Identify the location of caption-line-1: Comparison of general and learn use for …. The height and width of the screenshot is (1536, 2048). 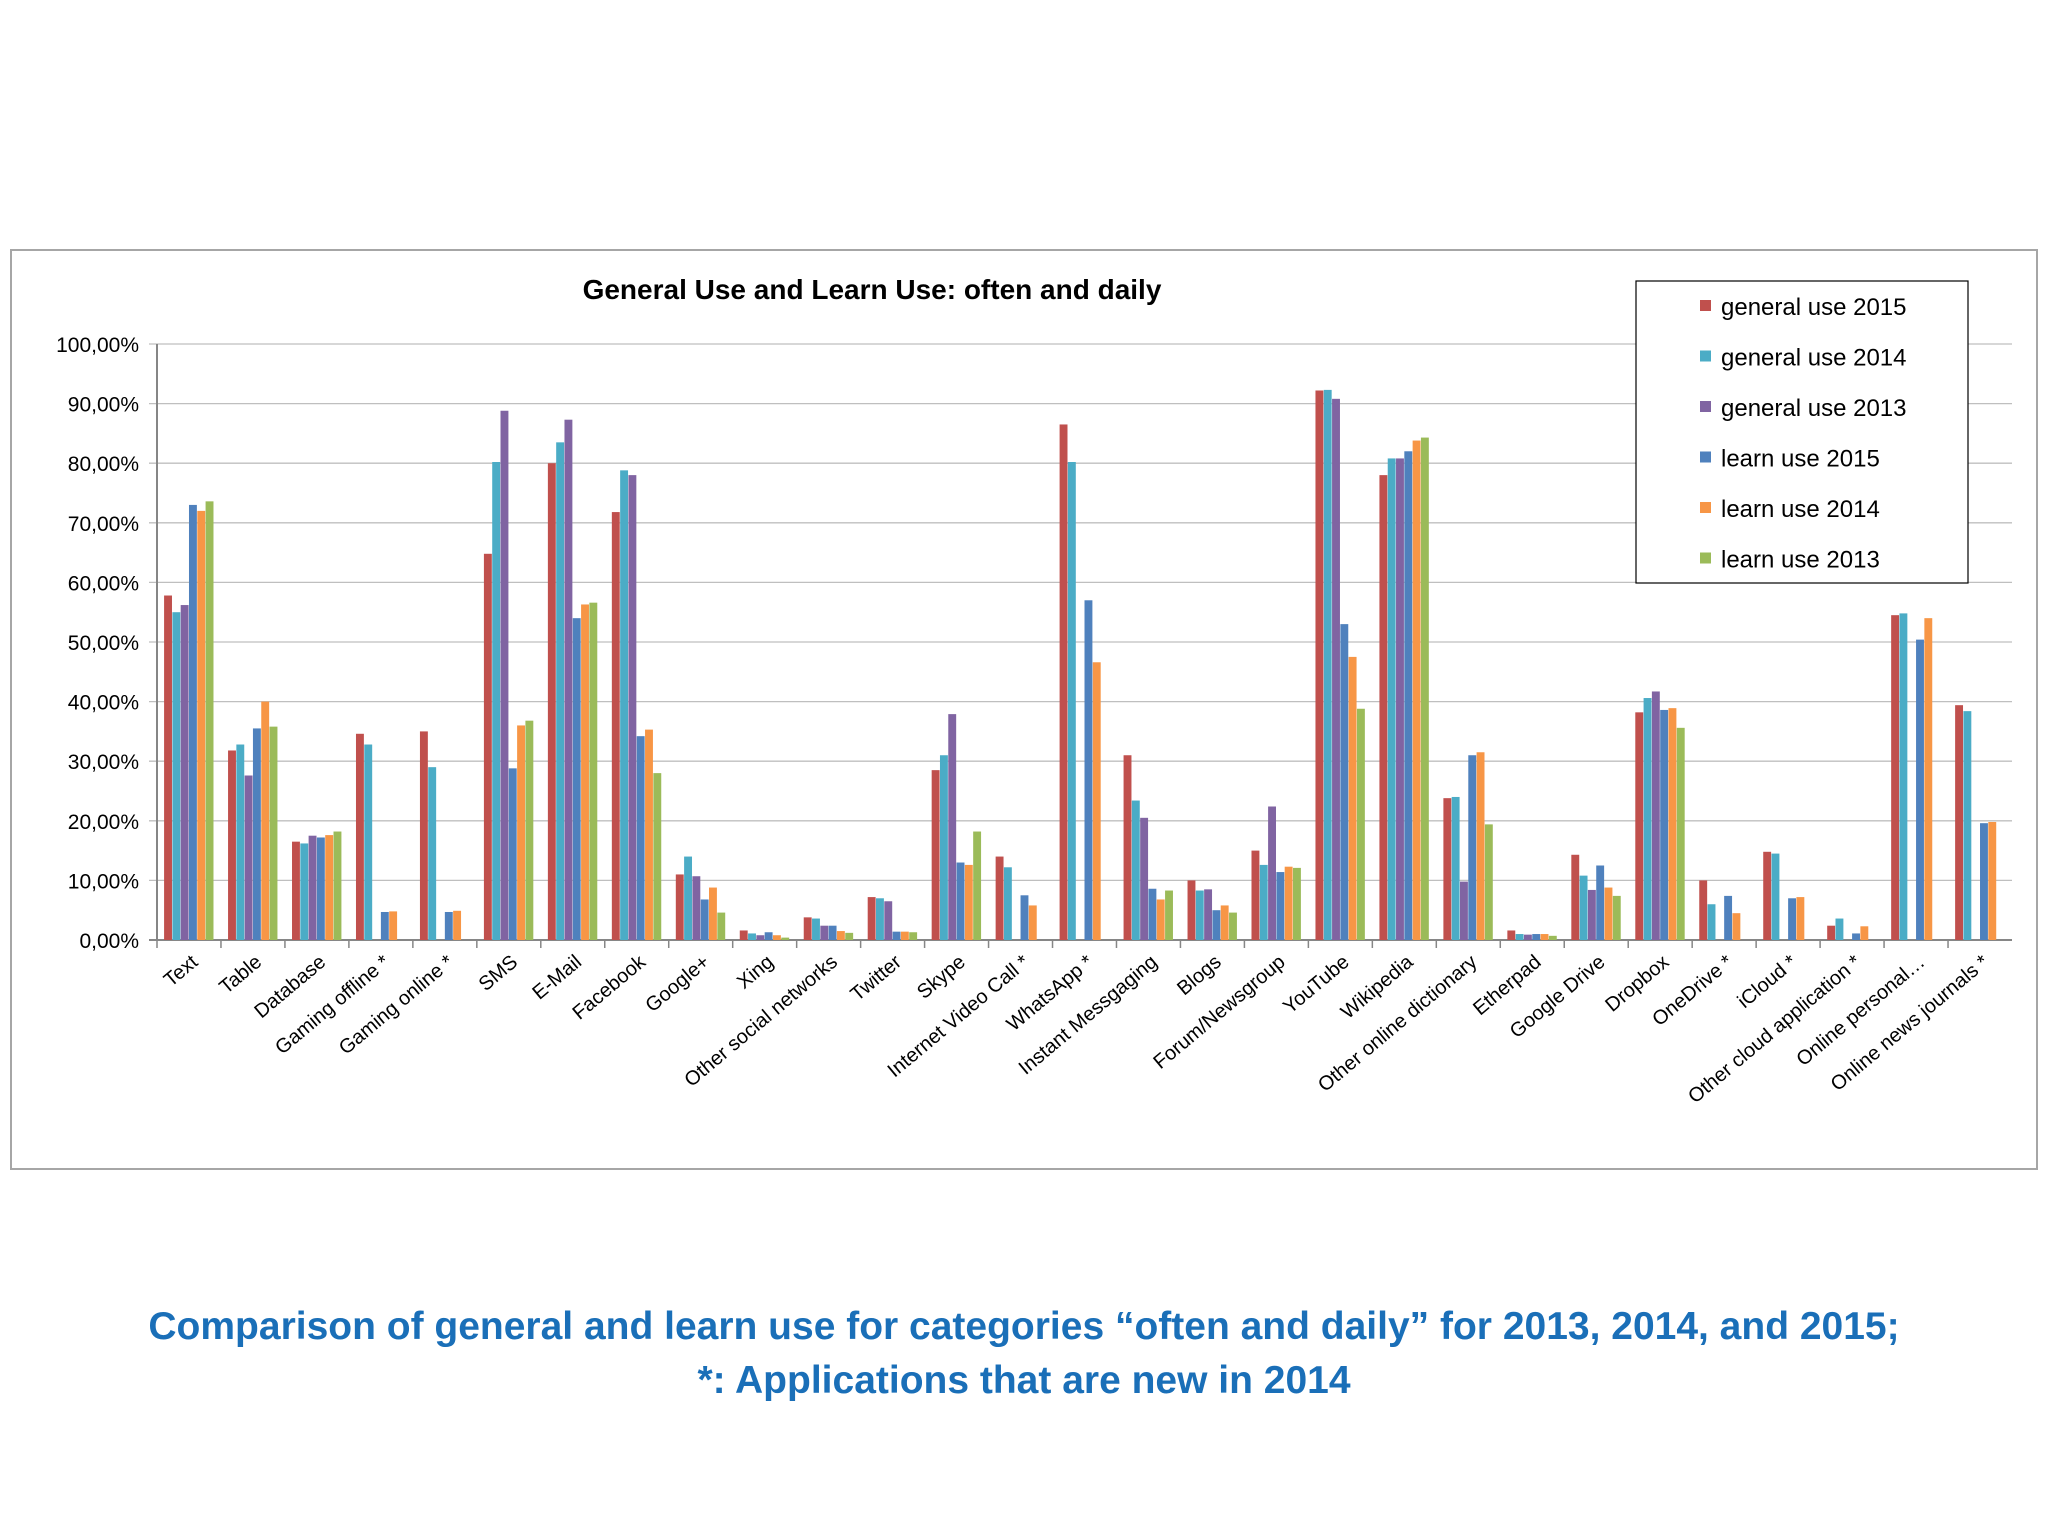
(1024, 1326).